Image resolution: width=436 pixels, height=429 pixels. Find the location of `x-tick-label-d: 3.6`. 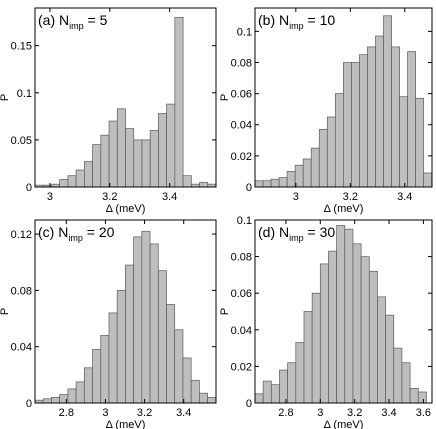

x-tick-label-d: 3.6 is located at coordinates (423, 413).